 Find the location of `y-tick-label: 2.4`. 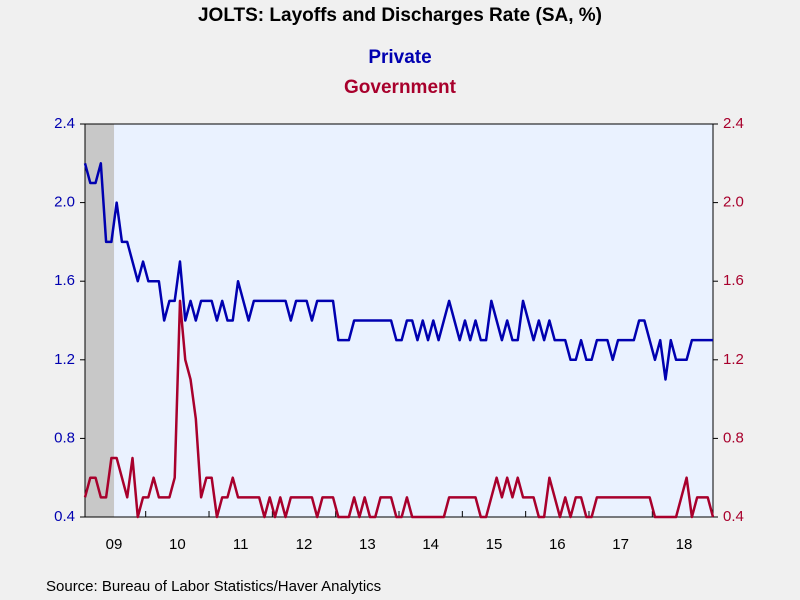

y-tick-label: 2.4 is located at coordinates (64, 123).